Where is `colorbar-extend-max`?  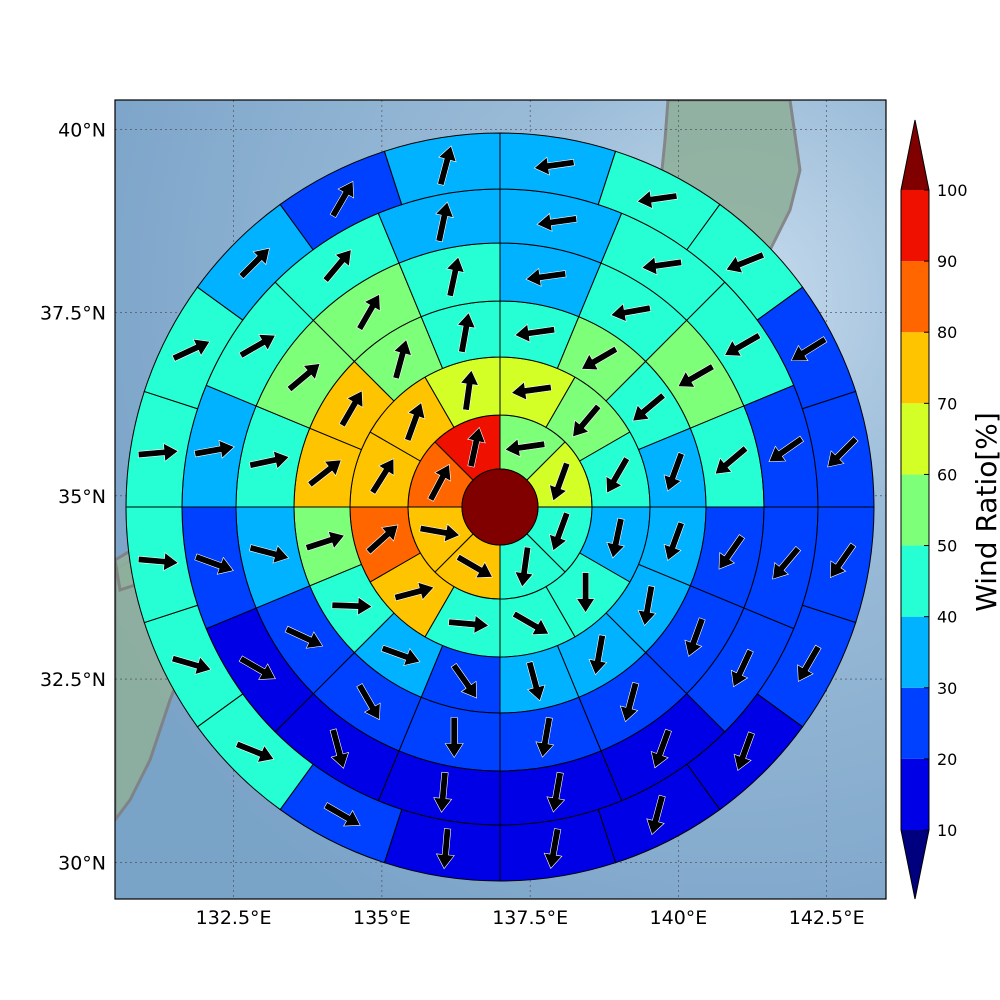 colorbar-extend-max is located at coordinates (915, 155).